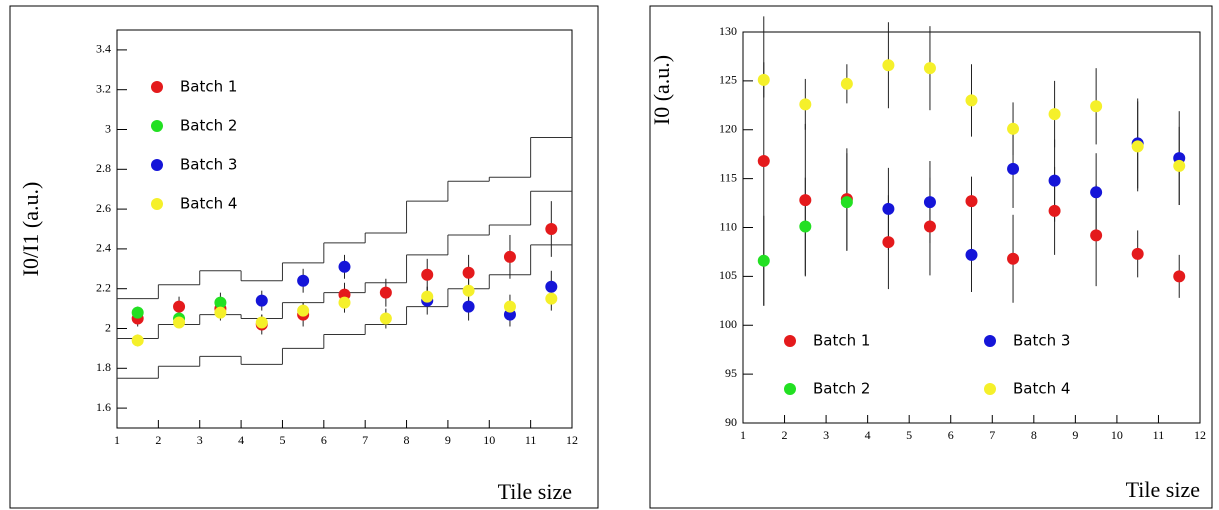  What do you see at coordinates (1117, 435) in the screenshot?
I see `x-tick-label: 10` at bounding box center [1117, 435].